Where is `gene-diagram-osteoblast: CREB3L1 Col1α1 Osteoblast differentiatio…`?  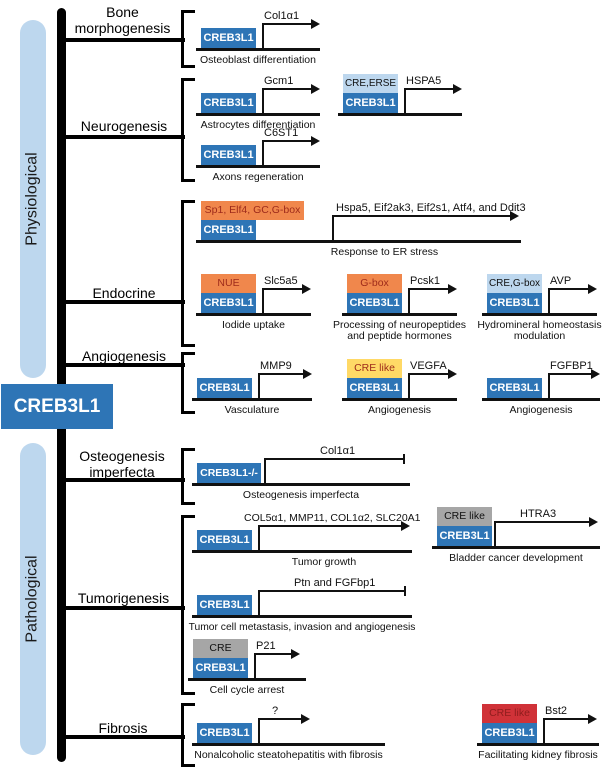 gene-diagram-osteoblast: CREB3L1 Col1α1 Osteoblast differentiatio… is located at coordinates (258, 37).